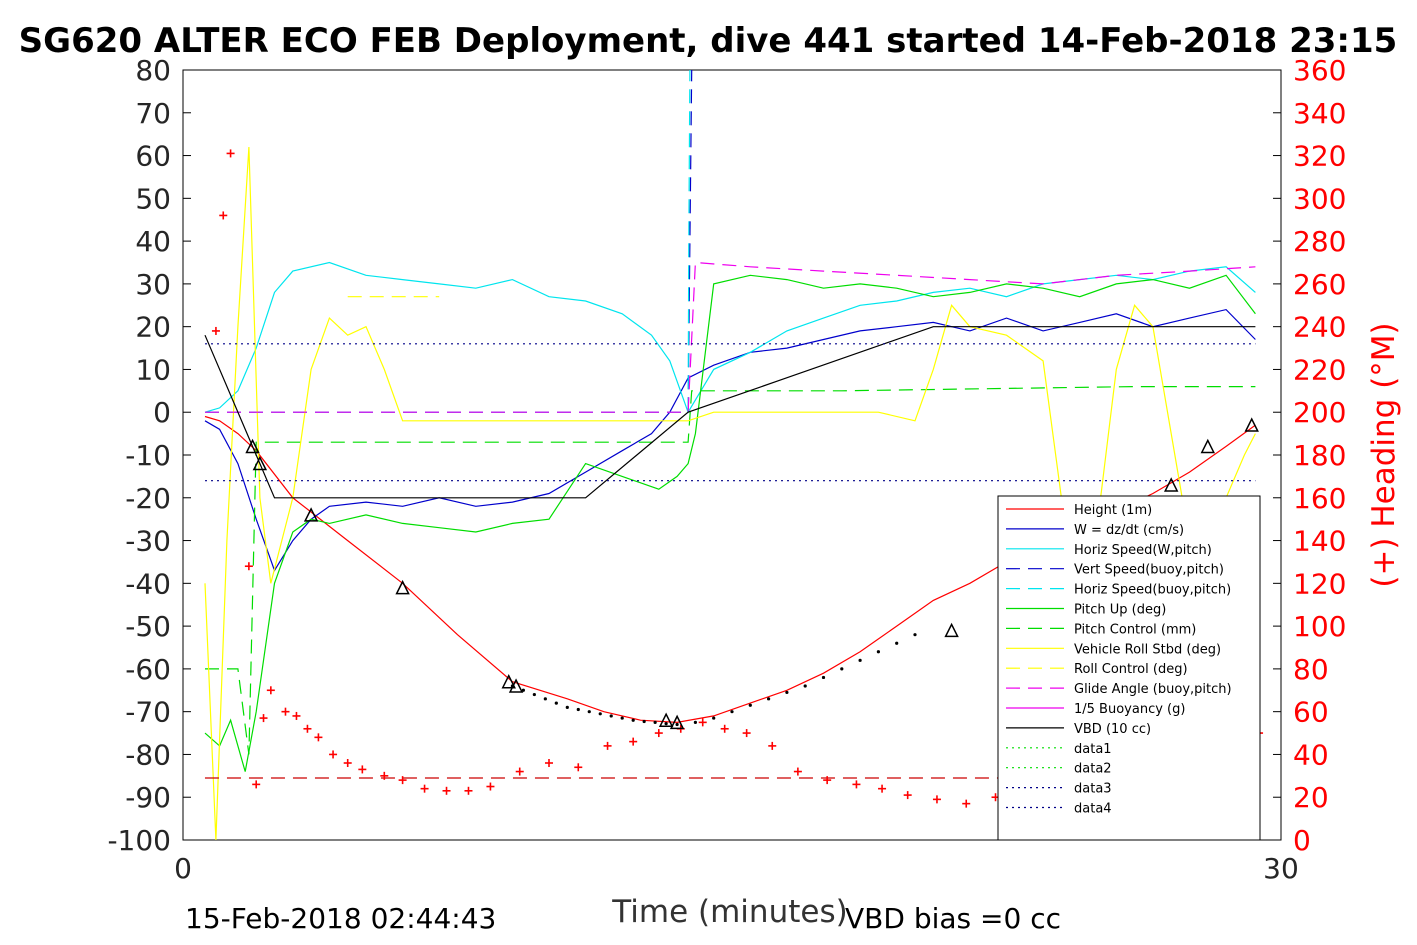  I want to click on legend-entry: data4, so click(1093, 809).